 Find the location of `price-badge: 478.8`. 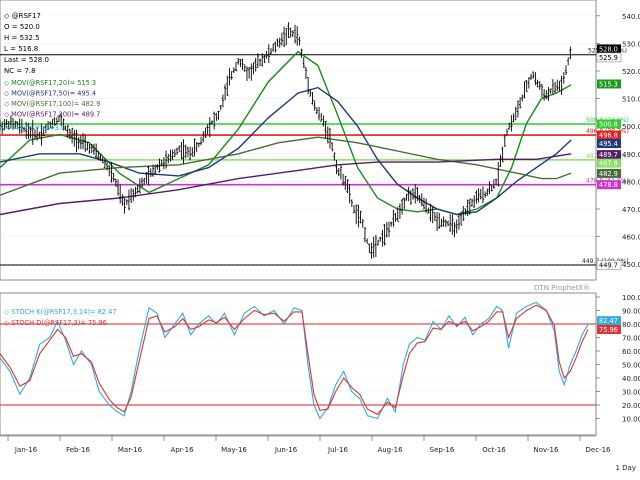

price-badge: 478.8 is located at coordinates (608, 185).